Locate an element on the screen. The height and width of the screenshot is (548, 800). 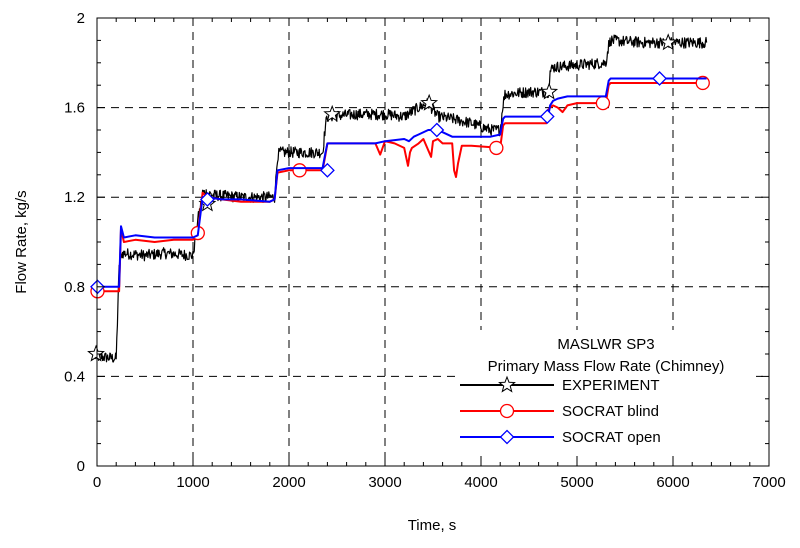
x-tick-label: 4000 is located at coordinates (480, 482).